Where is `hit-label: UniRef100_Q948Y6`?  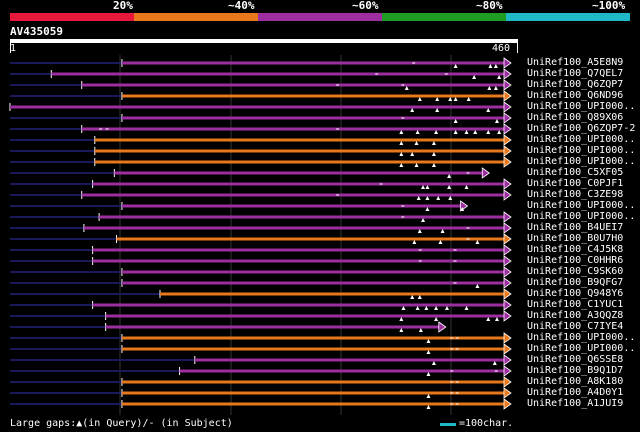 hit-label: UniRef100_Q948Y6 is located at coordinates (575, 293).